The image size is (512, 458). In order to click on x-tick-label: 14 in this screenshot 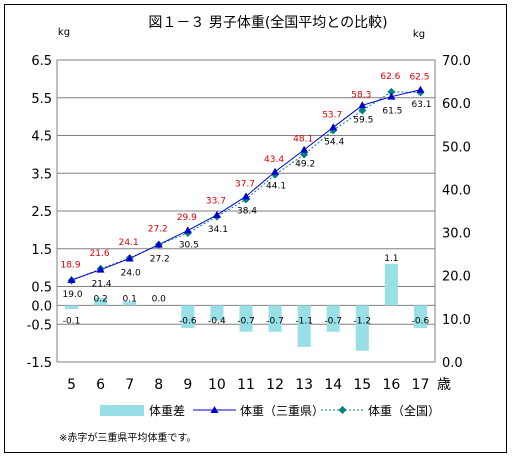, I will do `click(333, 385)`.